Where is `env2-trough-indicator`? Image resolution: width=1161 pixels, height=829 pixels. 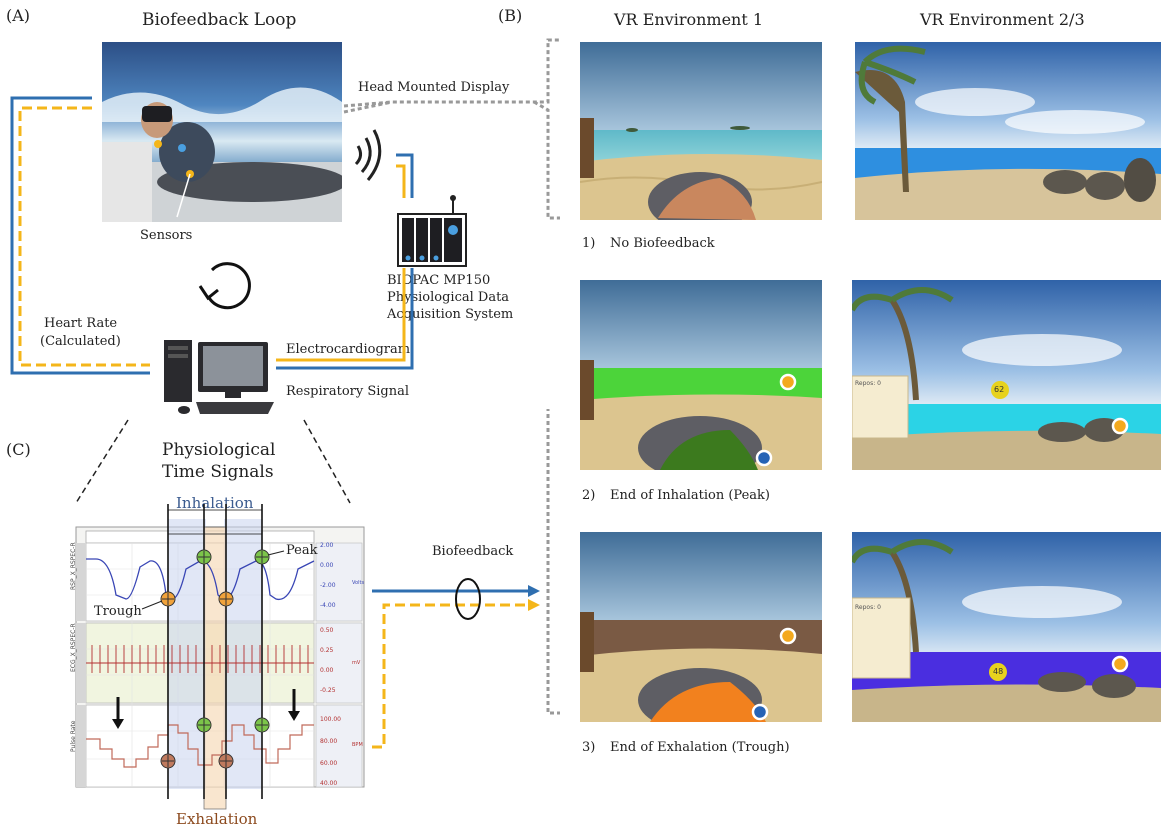 env2-trough-indicator is located at coordinates (1120, 664).